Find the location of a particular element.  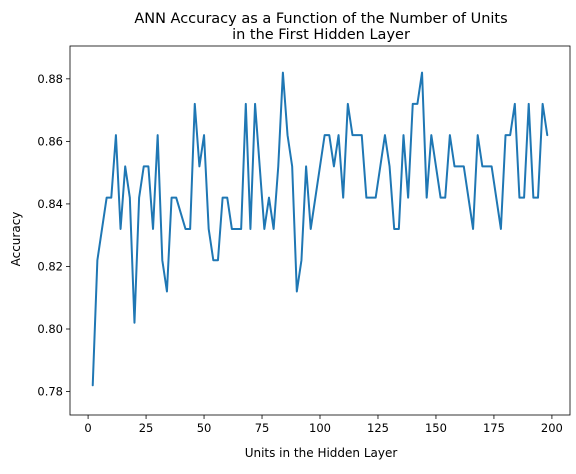

x-axis-label: Units in the Hidden Layer is located at coordinates (321, 453).